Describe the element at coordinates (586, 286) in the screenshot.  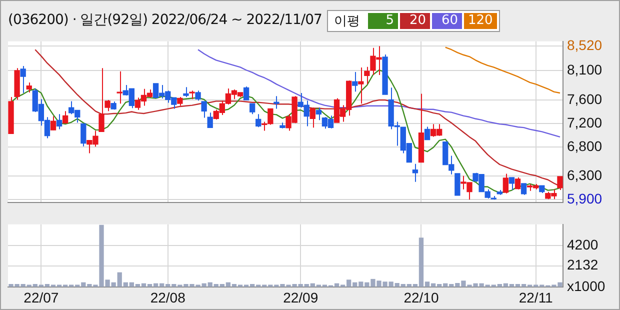
I see `y-tick-label: x1000` at that location.